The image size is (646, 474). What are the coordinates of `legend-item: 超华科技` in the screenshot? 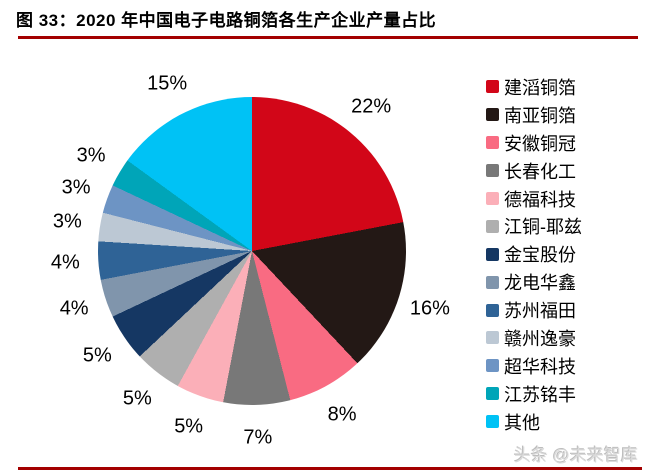 It's located at (534, 366).